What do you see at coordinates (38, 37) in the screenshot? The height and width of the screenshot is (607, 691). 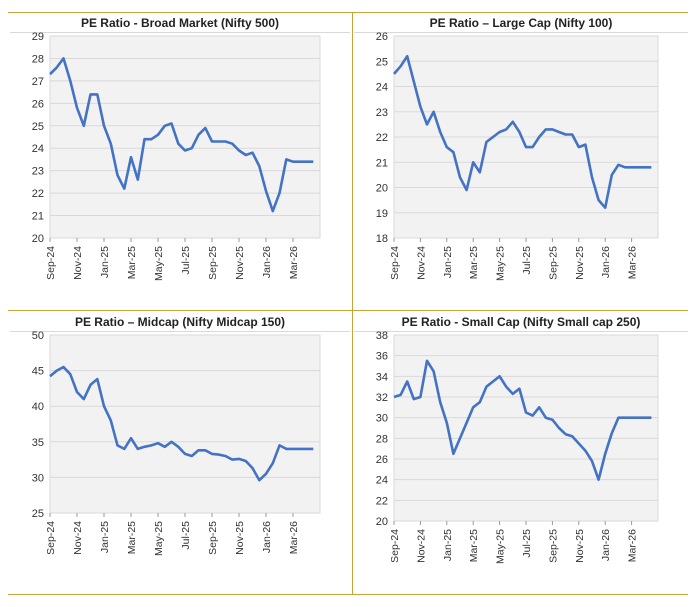 I see `y-tick-label: 29` at bounding box center [38, 37].